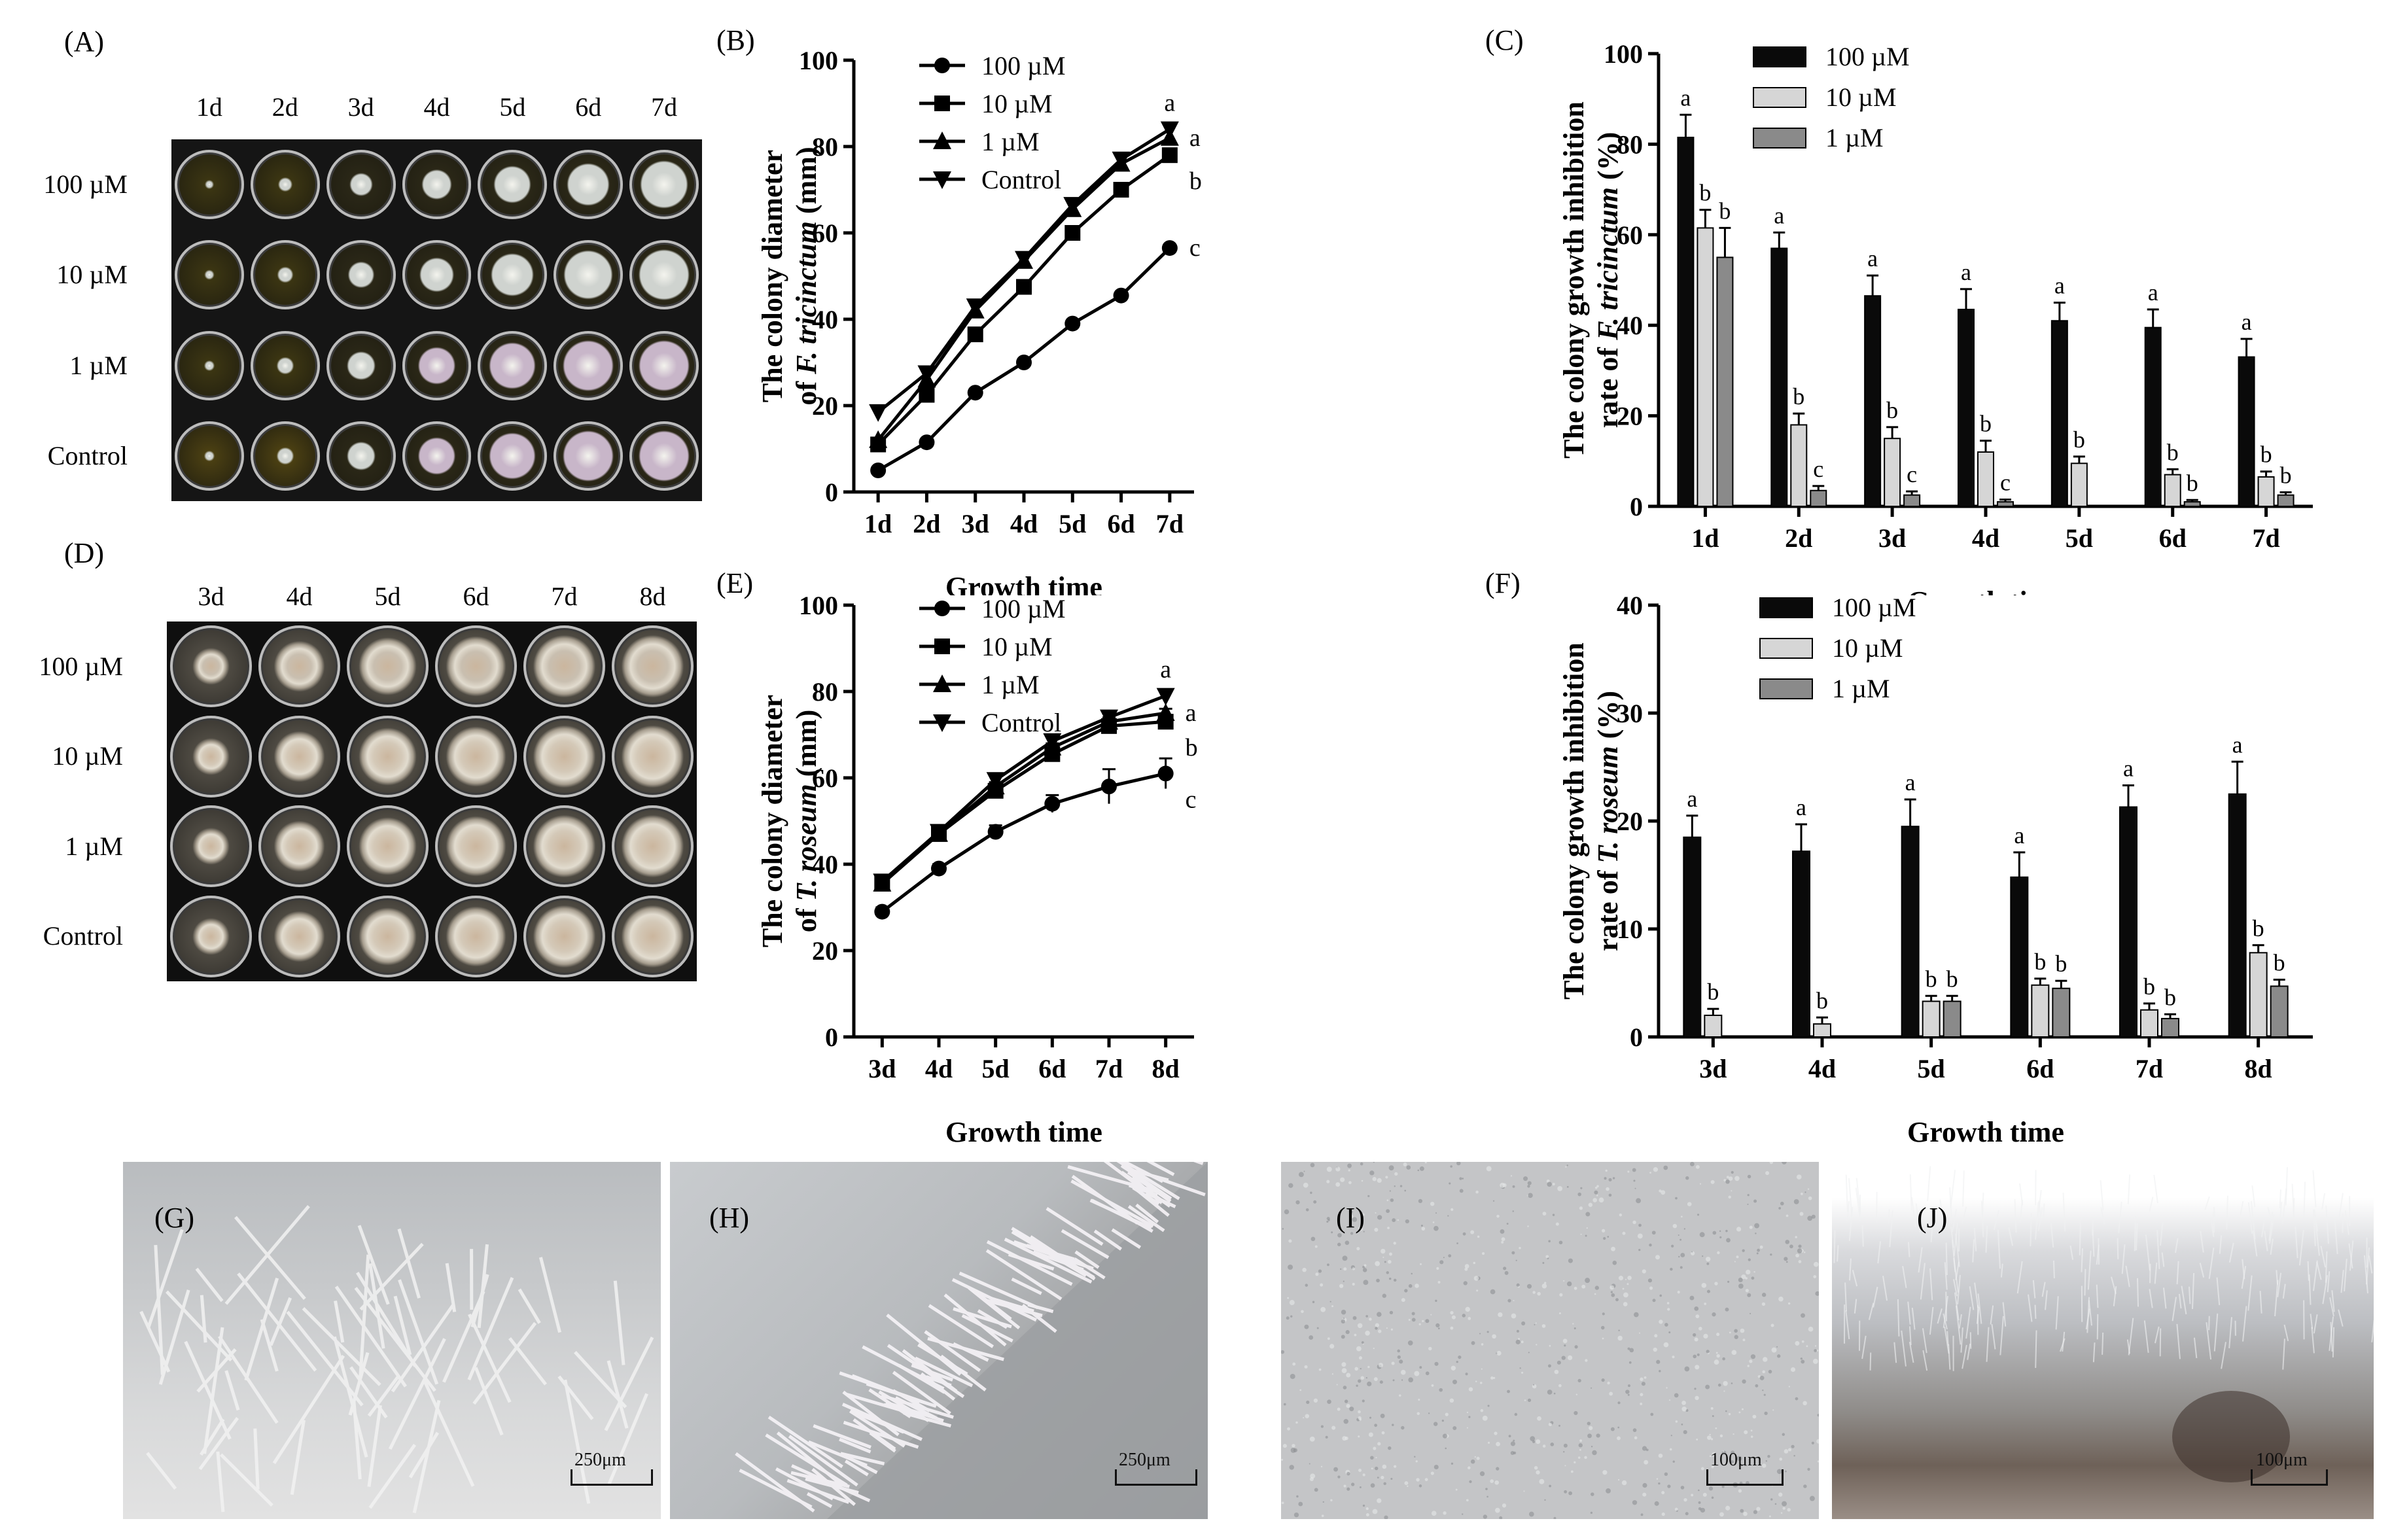 Image resolution: width=2392 pixels, height=1540 pixels. I want to click on x-tick-label: 3d, so click(882, 1068).